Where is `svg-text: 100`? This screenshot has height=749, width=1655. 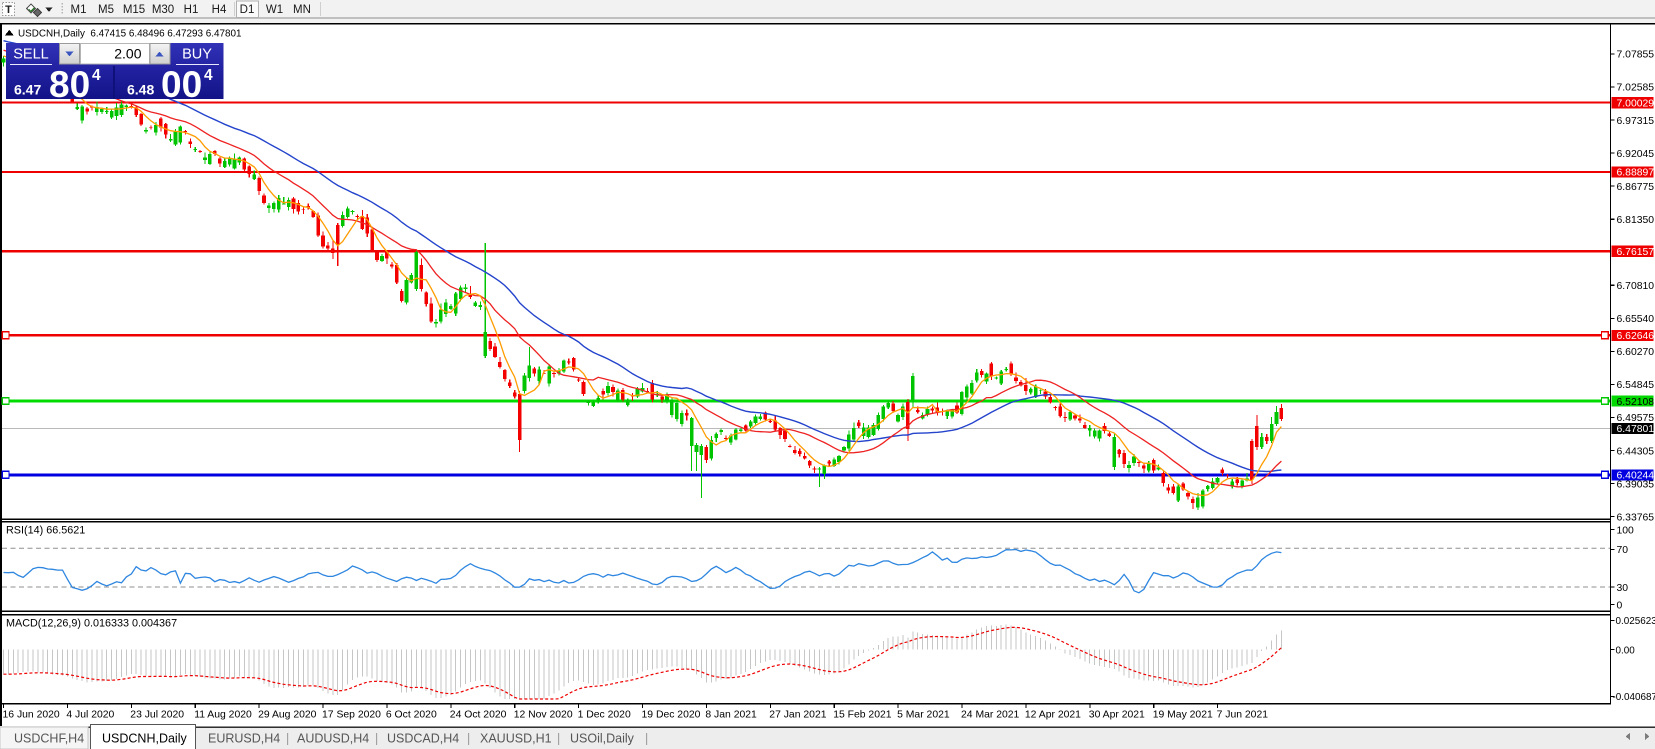
svg-text: 100 is located at coordinates (1626, 530).